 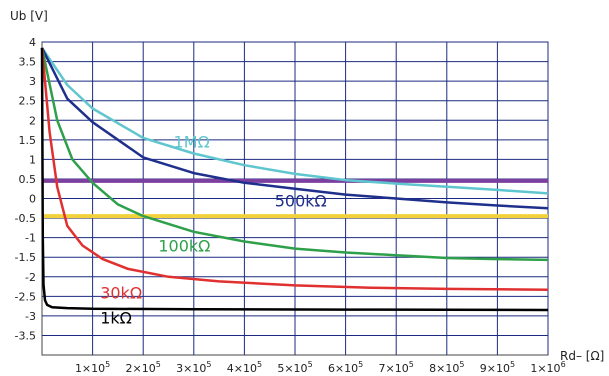 What do you see at coordinates (244, 367) in the screenshot?
I see `x-tick-label: 4×10⁵` at bounding box center [244, 367].